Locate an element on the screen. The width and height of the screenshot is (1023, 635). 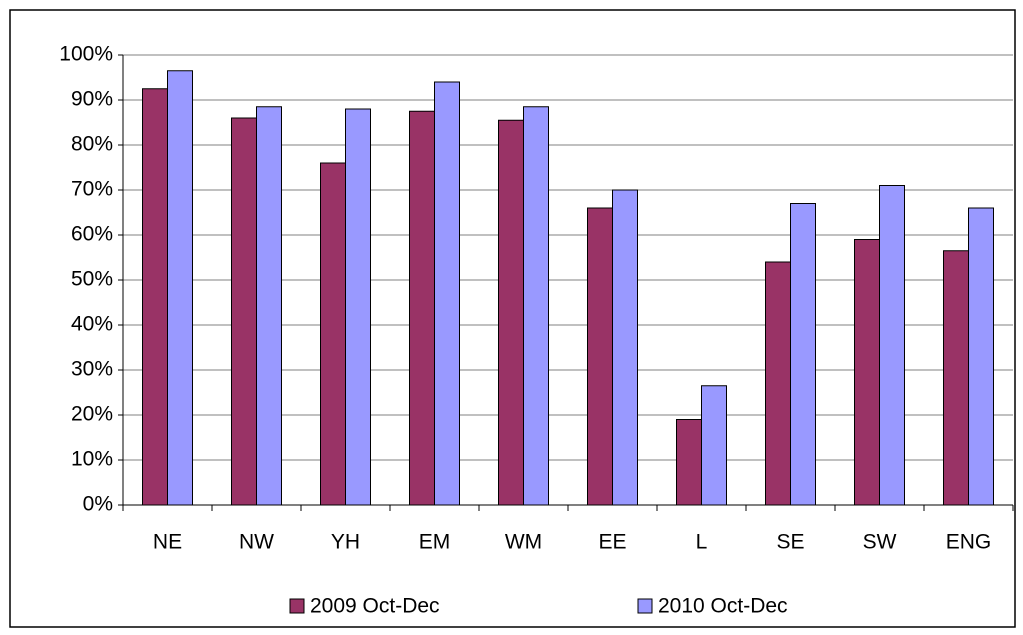
y-tick-label: 100% is located at coordinates (86, 54).